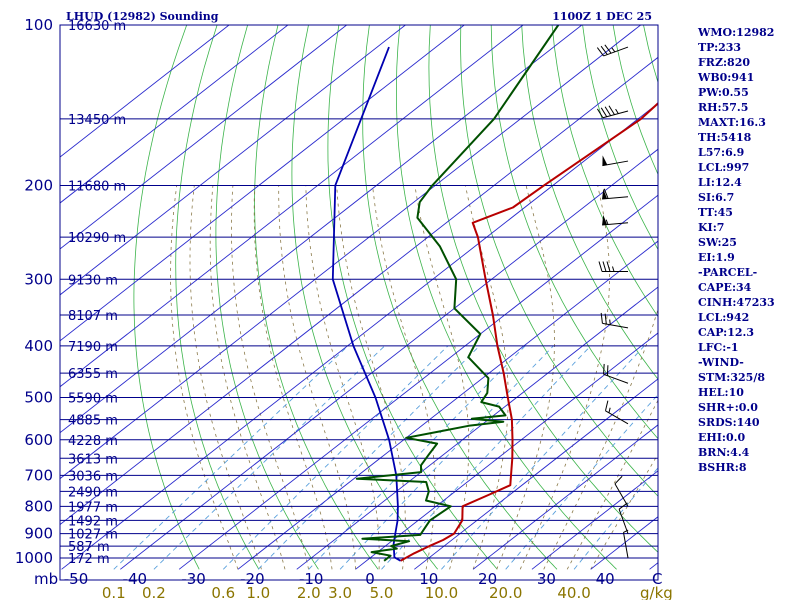  I want to click on temperature-tick-label: 40, so click(605, 579).